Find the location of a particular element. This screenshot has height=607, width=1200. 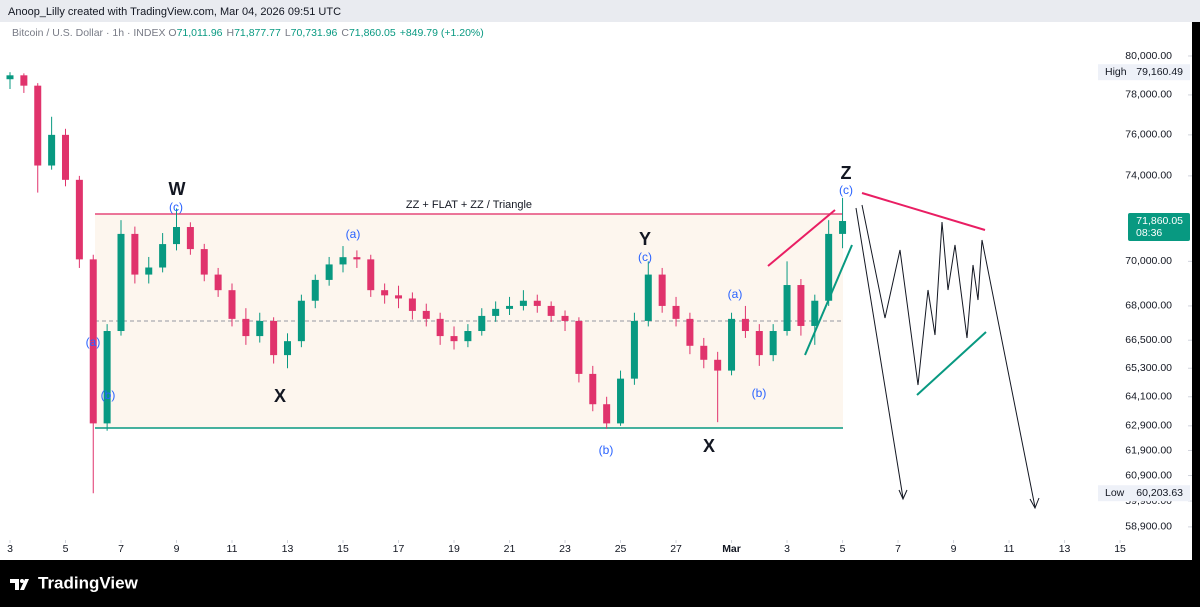

y-tick-label: 64,100.00 is located at coordinates (1148, 397).